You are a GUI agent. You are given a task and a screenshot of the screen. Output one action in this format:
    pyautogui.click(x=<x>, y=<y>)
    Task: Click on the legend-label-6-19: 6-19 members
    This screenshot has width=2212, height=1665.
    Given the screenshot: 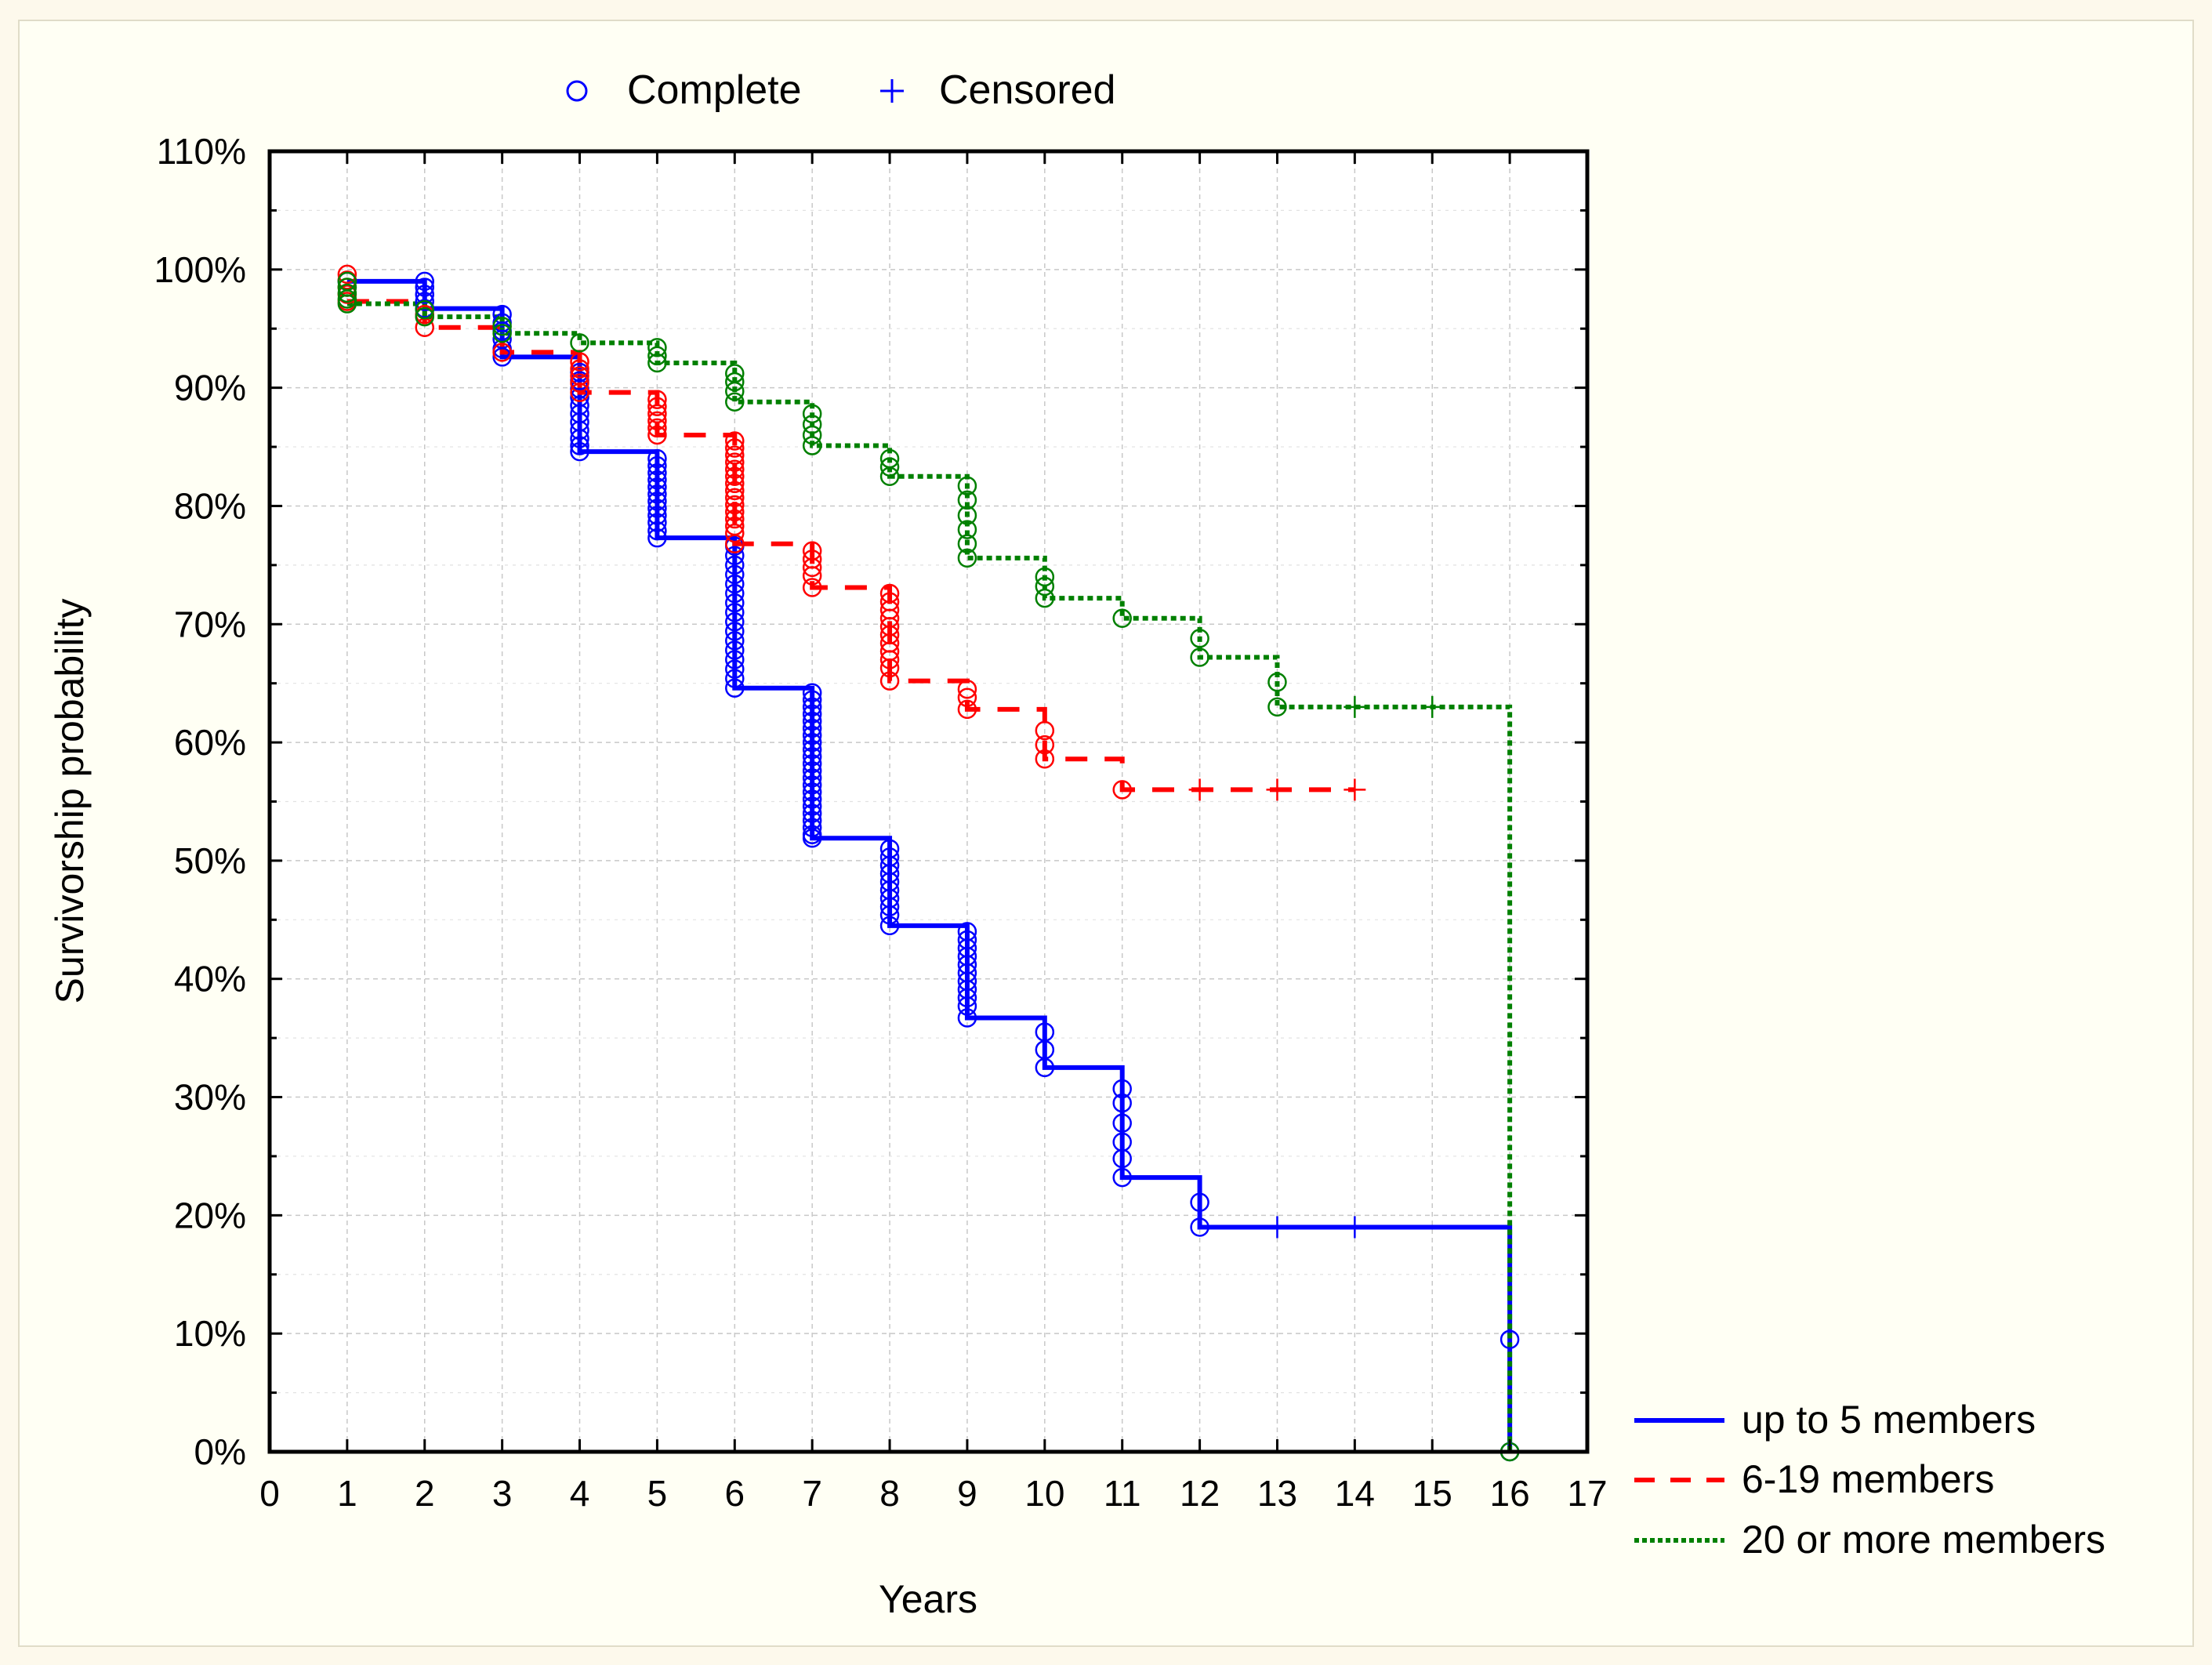 What is the action you would take?
    pyautogui.click(x=1868, y=1479)
    